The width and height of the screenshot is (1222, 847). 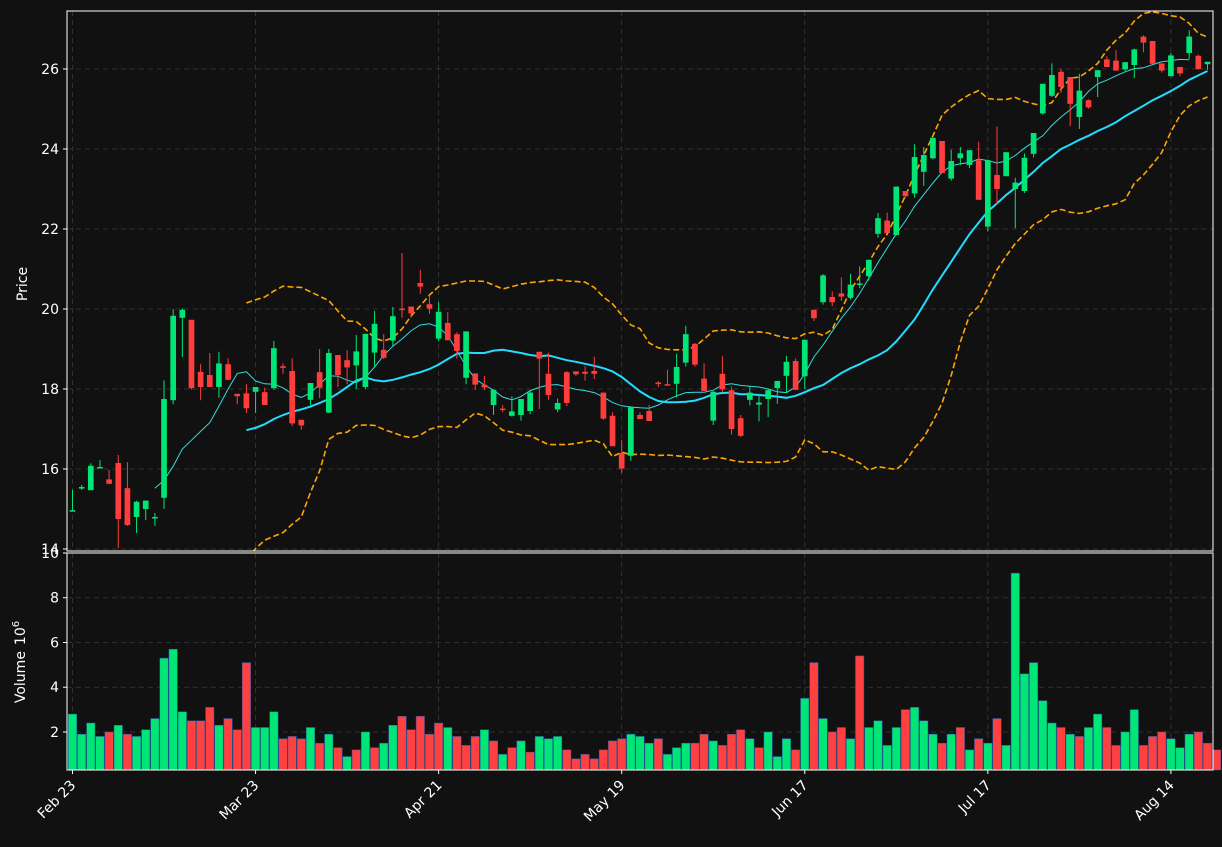 What do you see at coordinates (54, 733) in the screenshot?
I see `volume-tick-label: 2` at bounding box center [54, 733].